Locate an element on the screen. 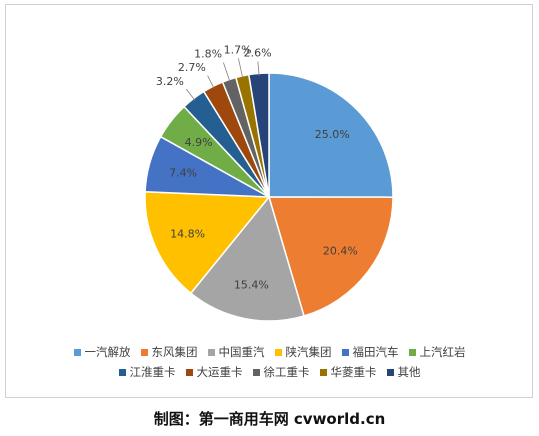  legend-label: 福田汽车 is located at coordinates (375, 352).